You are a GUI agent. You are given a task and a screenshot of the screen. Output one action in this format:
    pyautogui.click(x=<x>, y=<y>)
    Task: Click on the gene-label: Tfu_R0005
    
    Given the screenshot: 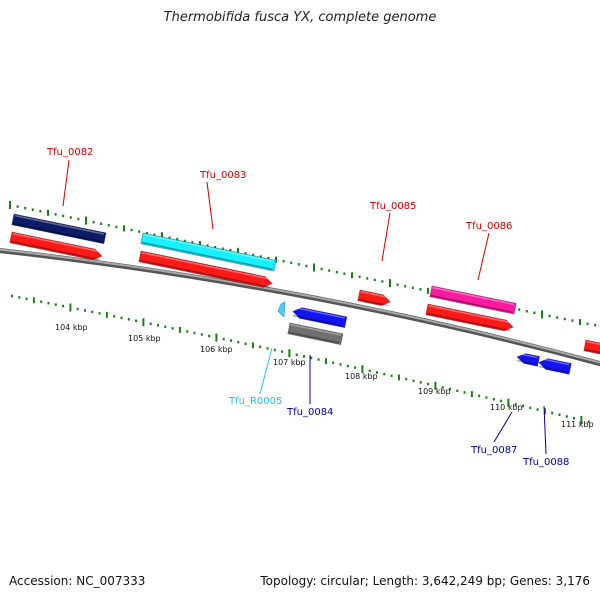 What is the action you would take?
    pyautogui.click(x=255, y=401)
    